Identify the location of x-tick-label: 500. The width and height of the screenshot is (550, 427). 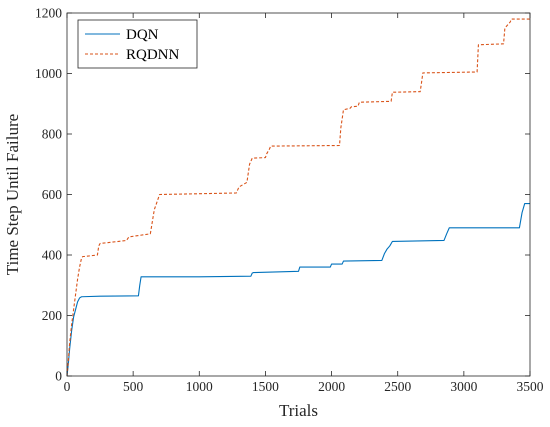
(133, 386).